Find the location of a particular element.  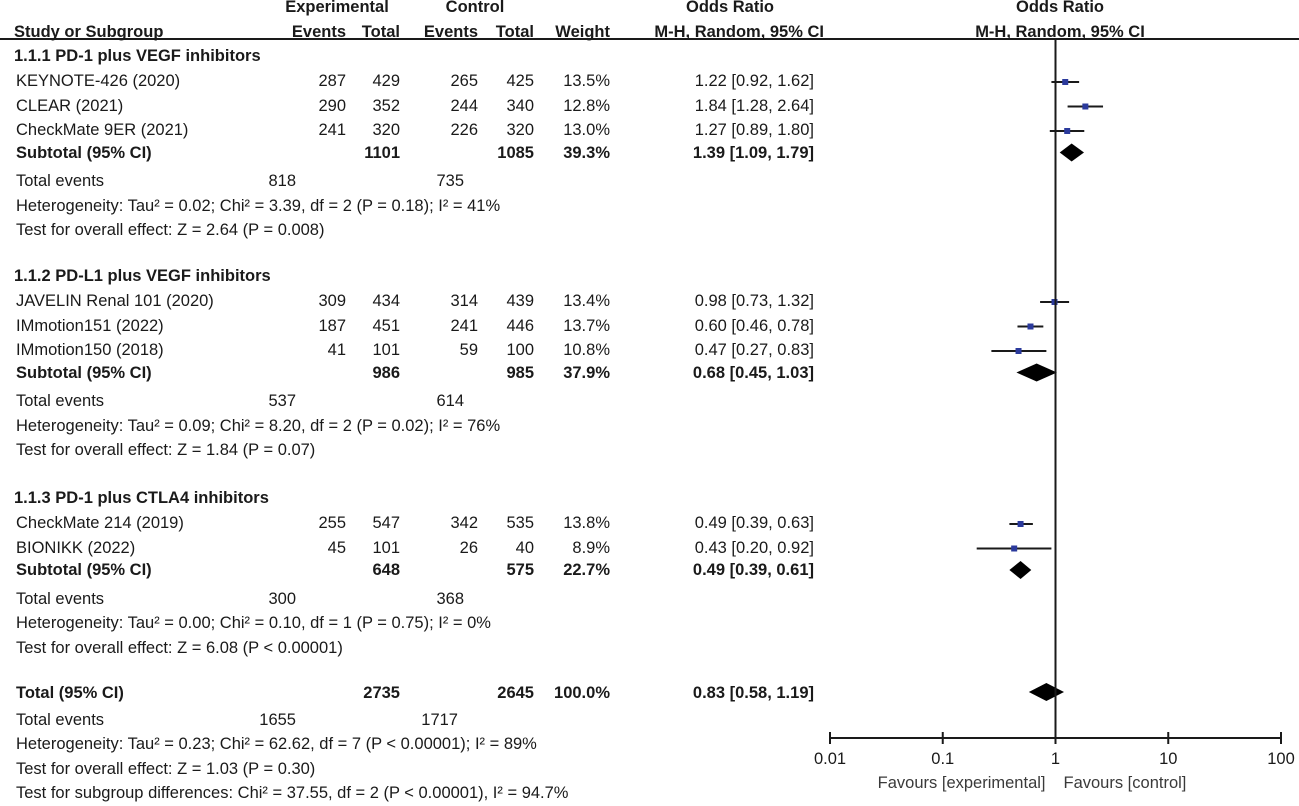

study-ctl-total: 439 is located at coordinates (520, 301).